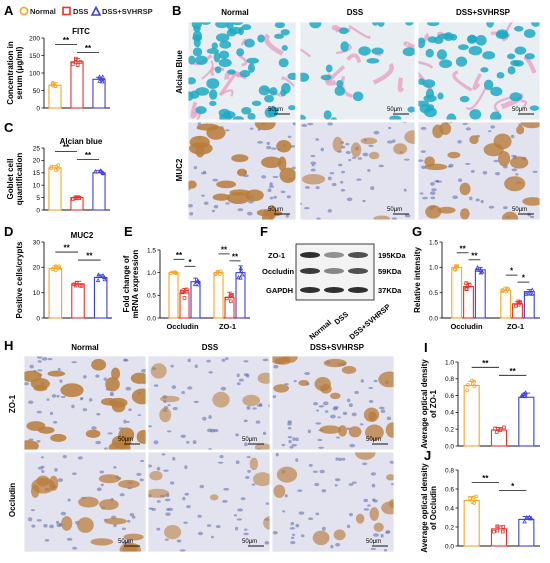  I want to click on y-axis-label: Average optical density, so click(424, 404).